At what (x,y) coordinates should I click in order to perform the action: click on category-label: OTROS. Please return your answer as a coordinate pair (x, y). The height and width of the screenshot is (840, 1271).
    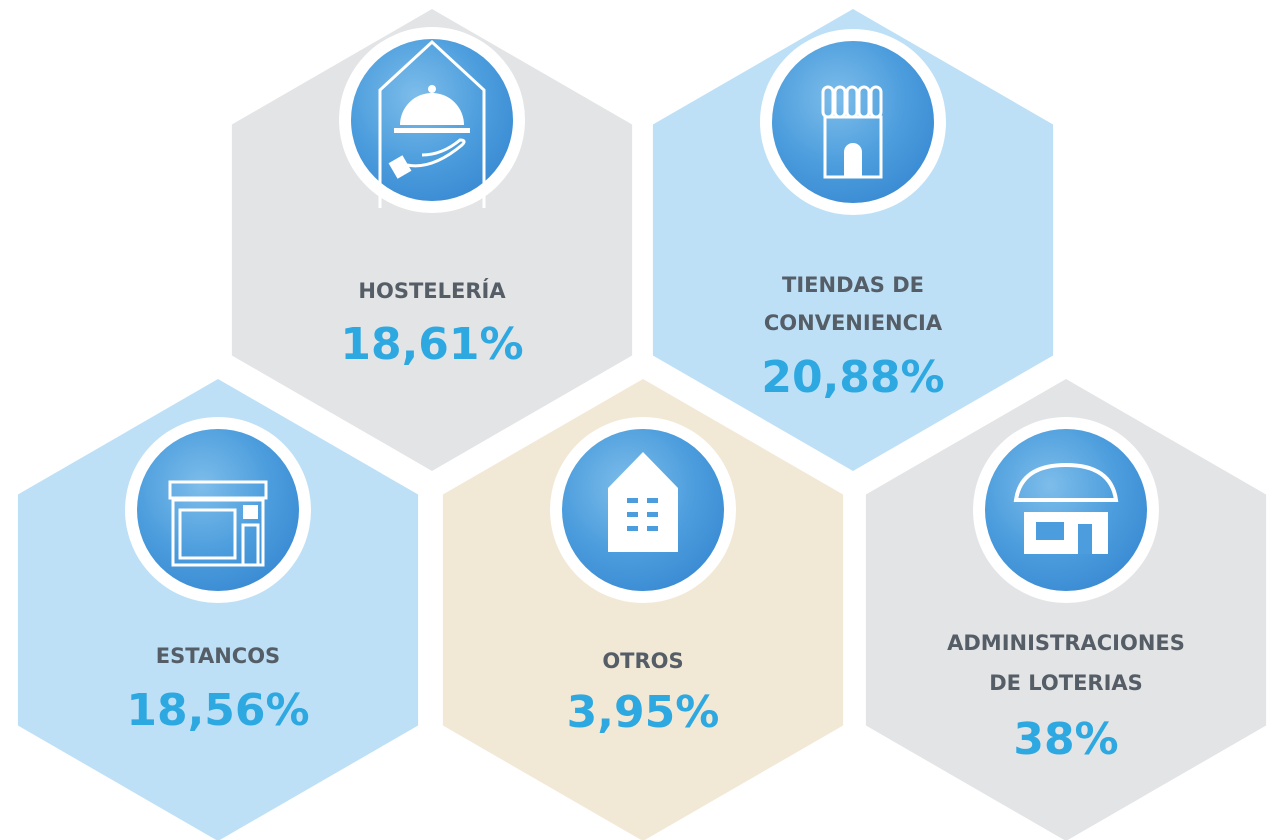
    Looking at the image, I should click on (642, 661).